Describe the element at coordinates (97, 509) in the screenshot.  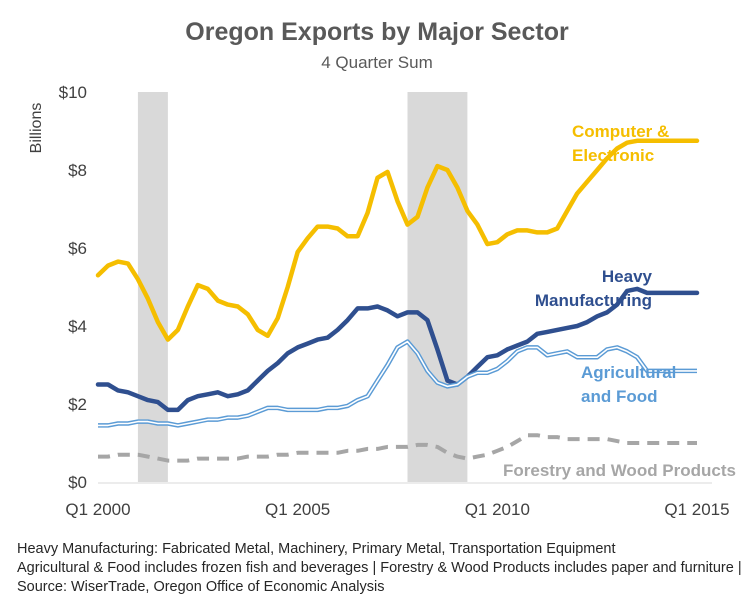
I see `x-tick-label: Q1 2000` at that location.